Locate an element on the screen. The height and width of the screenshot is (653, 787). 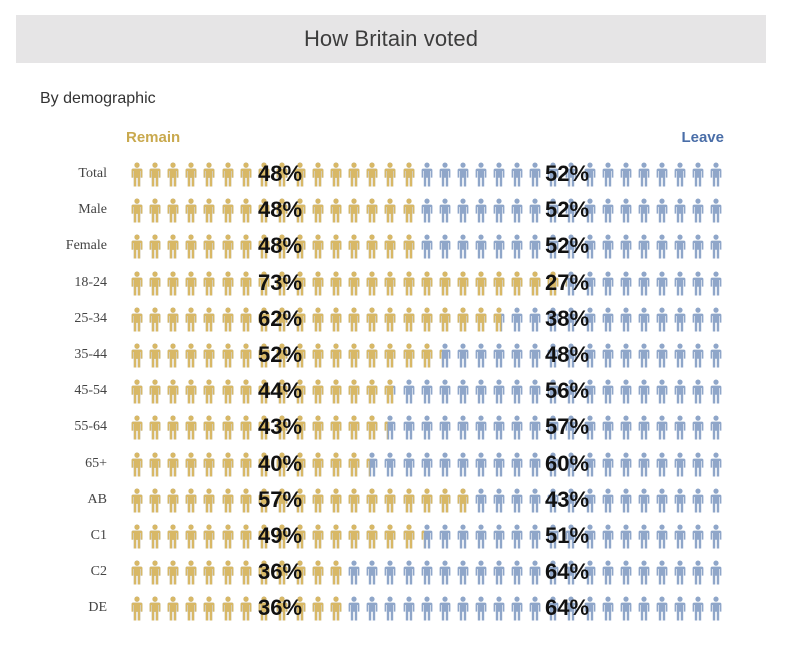
leave-value-label: 52% is located at coordinates (567, 173).